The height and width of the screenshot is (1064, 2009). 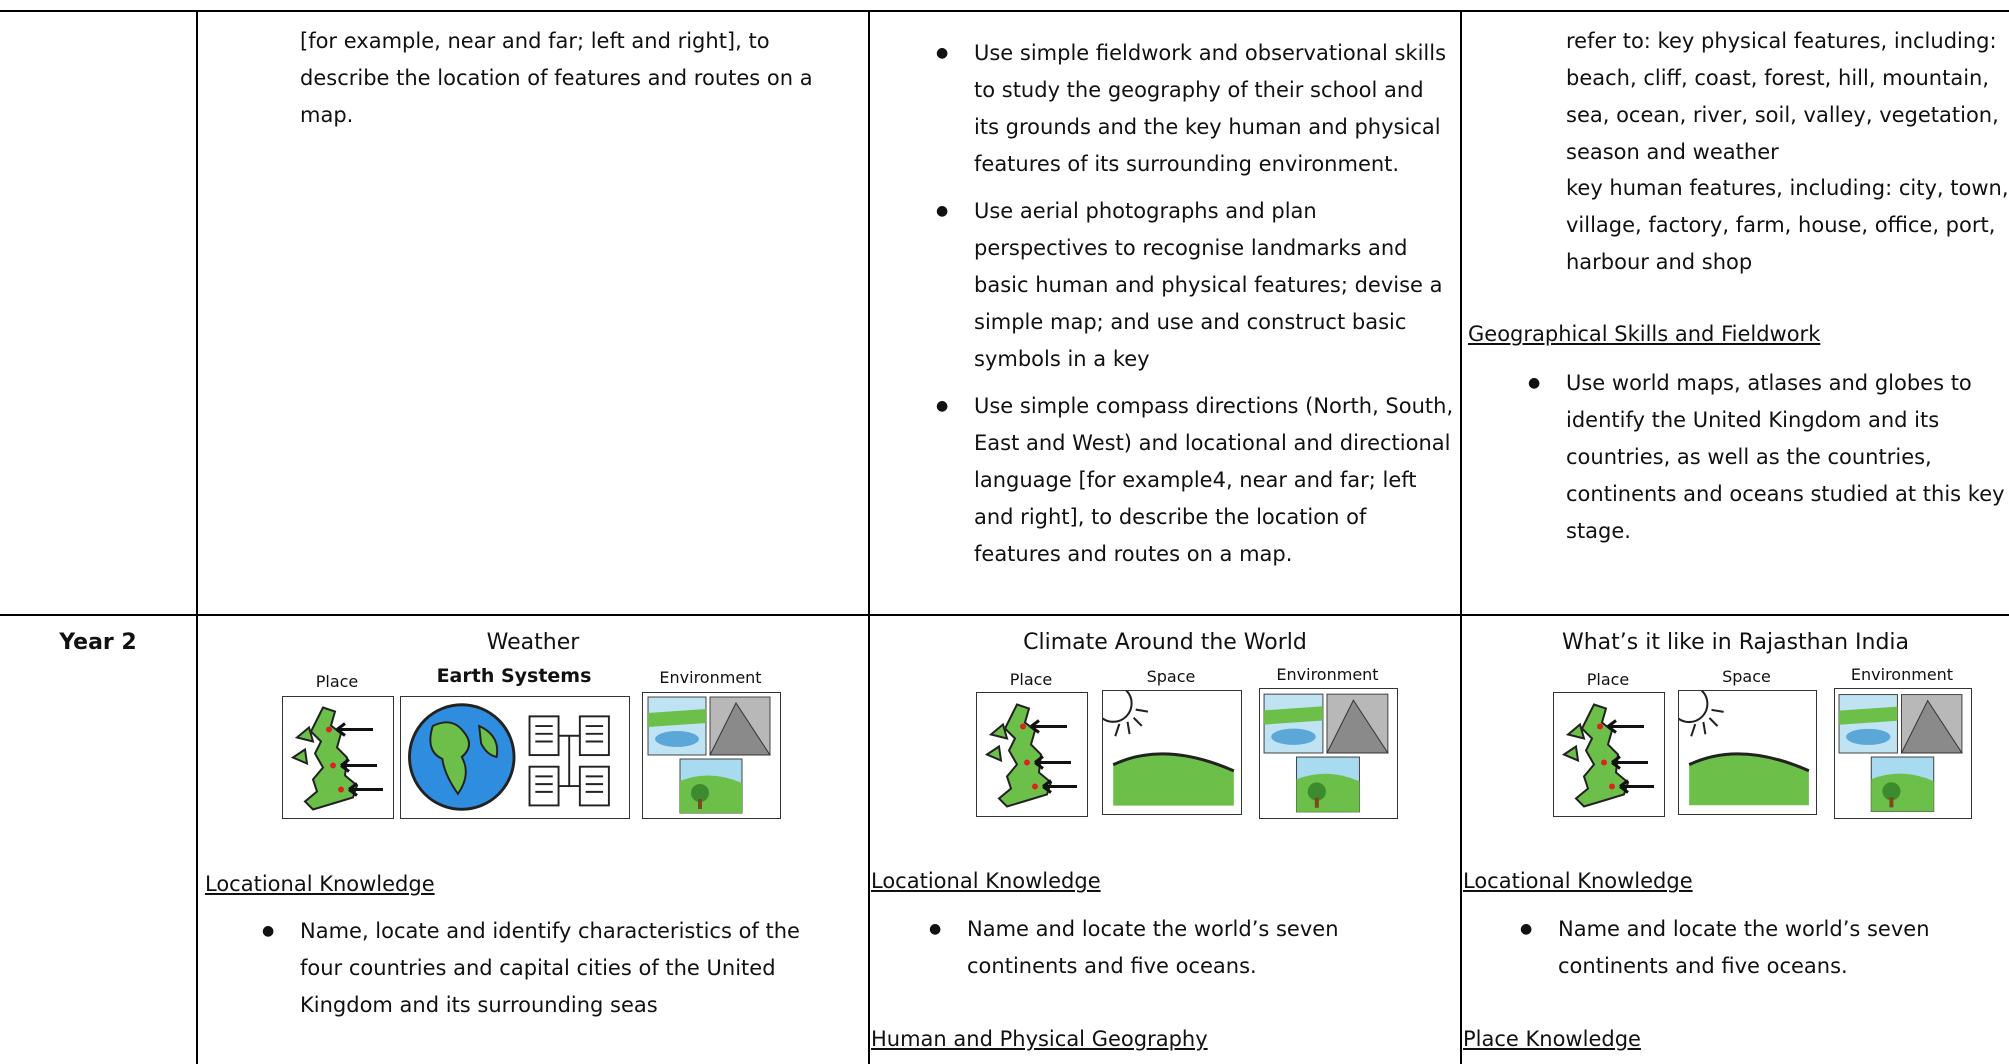 I want to click on section-heading: Human and Physical Geography, so click(x=1039, y=1039).